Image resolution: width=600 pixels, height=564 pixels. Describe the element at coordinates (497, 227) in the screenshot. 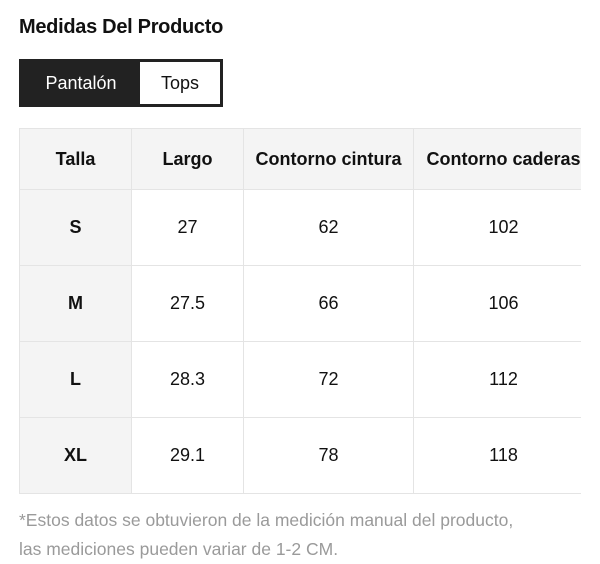

I see `cell-caderas: 102` at that location.